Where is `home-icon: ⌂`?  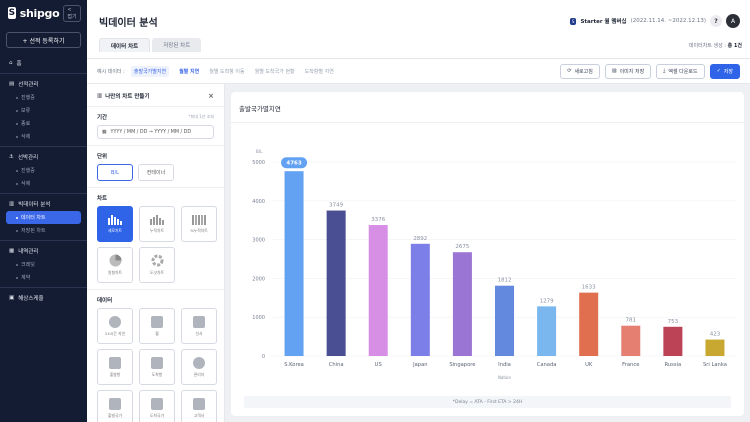
home-icon: ⌂ is located at coordinates (11, 63).